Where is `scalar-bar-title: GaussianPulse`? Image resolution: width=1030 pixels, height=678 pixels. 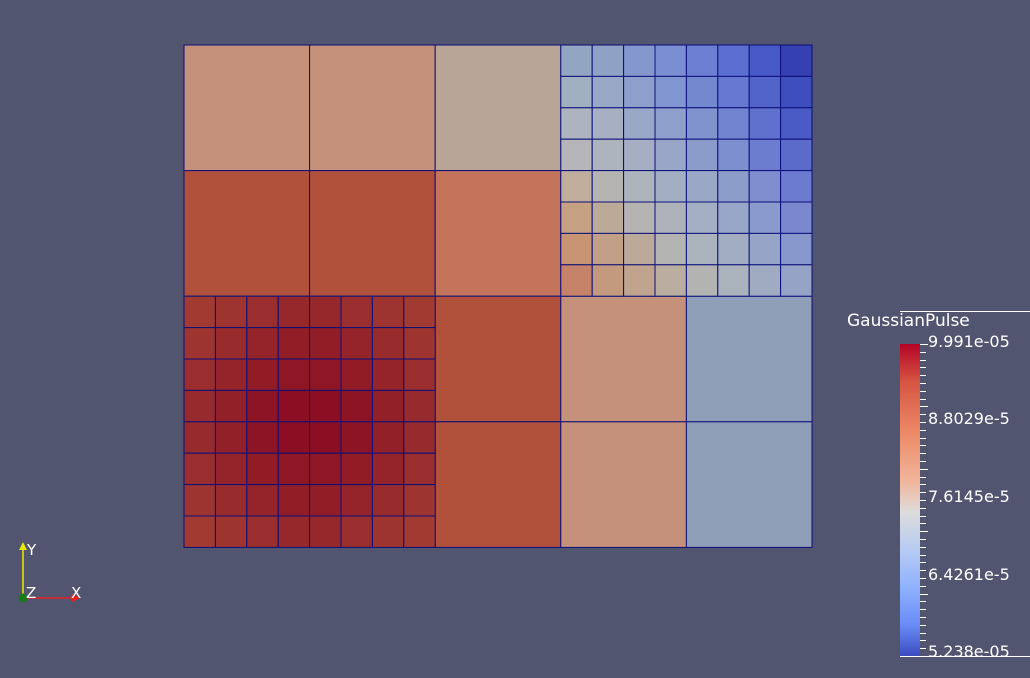 scalar-bar-title: GaussianPulse is located at coordinates (908, 321).